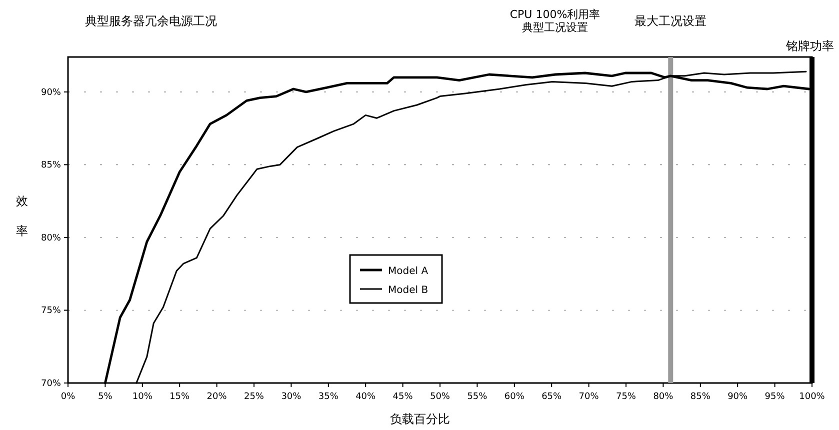  I want to click on x-axis-title: 负载百分比, so click(420, 419).